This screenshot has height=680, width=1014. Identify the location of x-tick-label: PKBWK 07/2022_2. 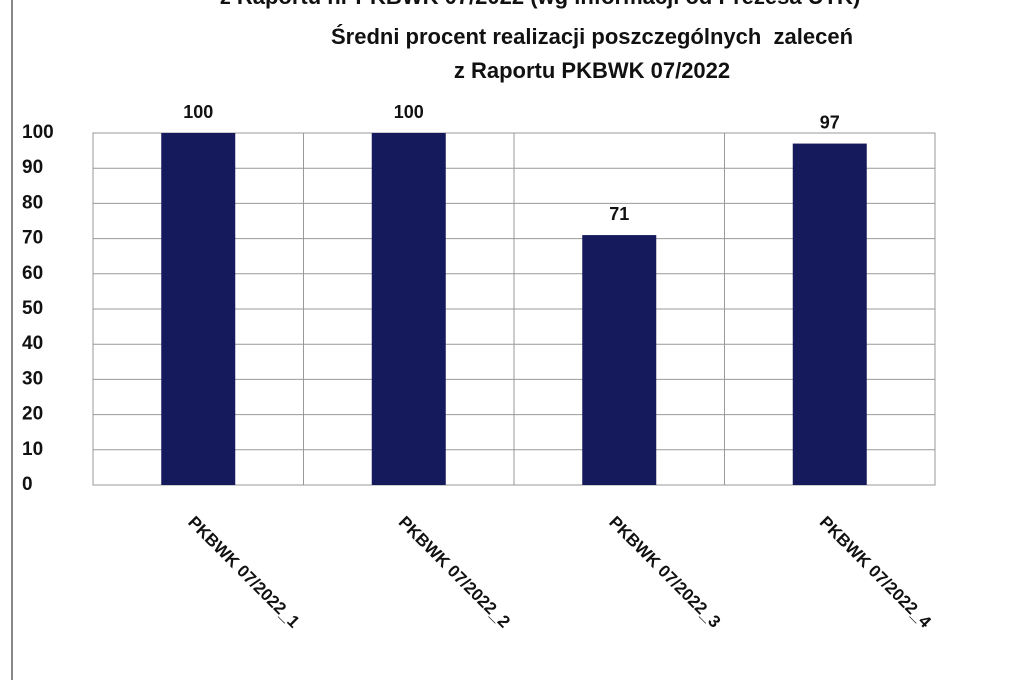
(454, 572).